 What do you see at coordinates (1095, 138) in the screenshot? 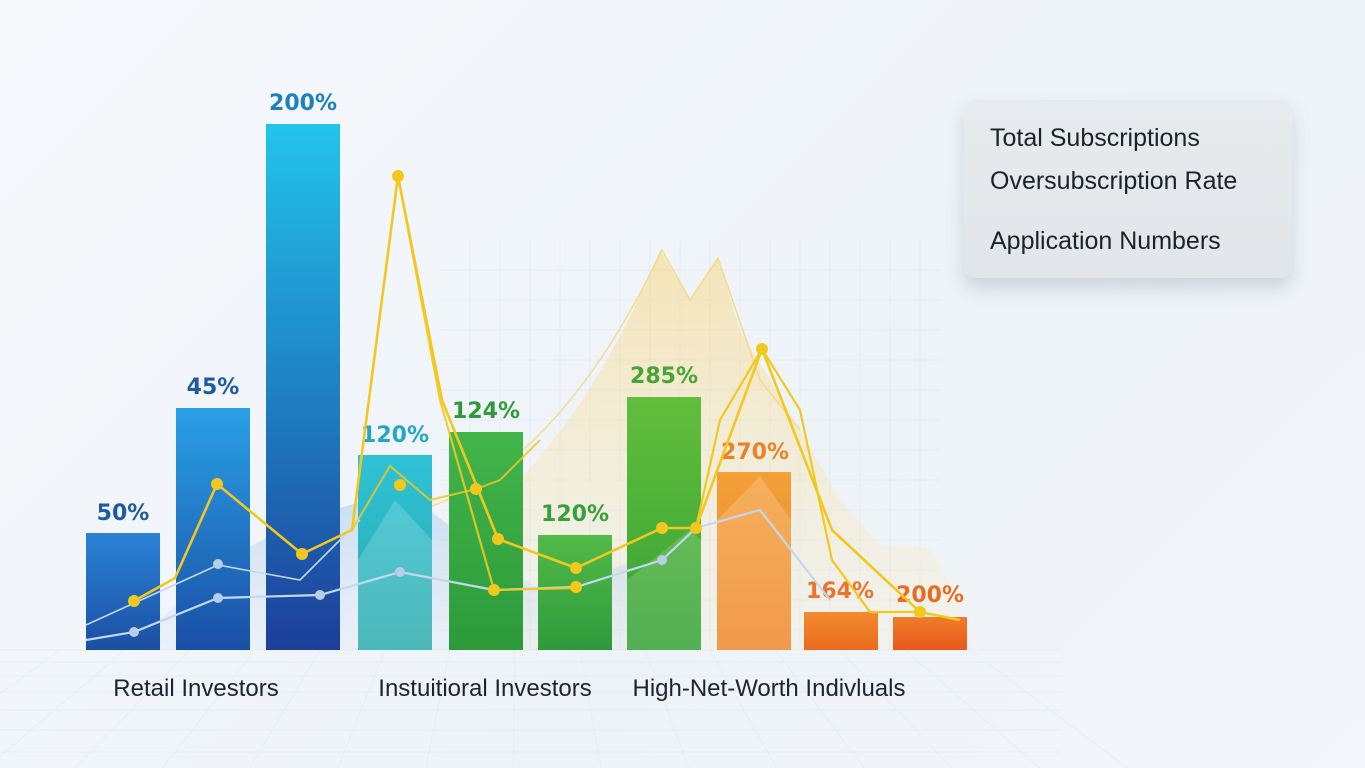
I see `legend-item-total-subscriptions: Total Subscriptions` at bounding box center [1095, 138].